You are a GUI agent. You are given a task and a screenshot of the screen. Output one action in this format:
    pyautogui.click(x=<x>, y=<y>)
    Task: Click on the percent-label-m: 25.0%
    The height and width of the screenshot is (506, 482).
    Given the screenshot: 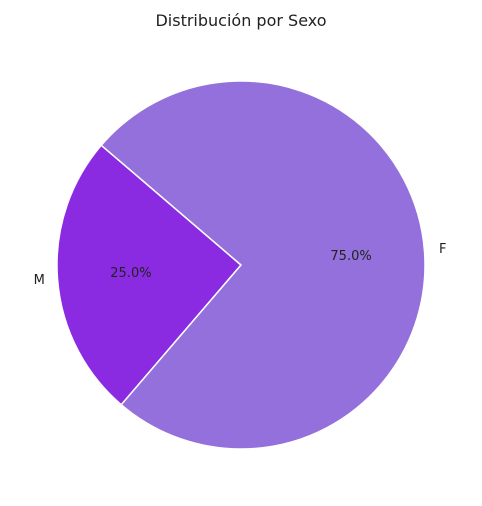 What is the action you would take?
    pyautogui.click(x=130, y=273)
    